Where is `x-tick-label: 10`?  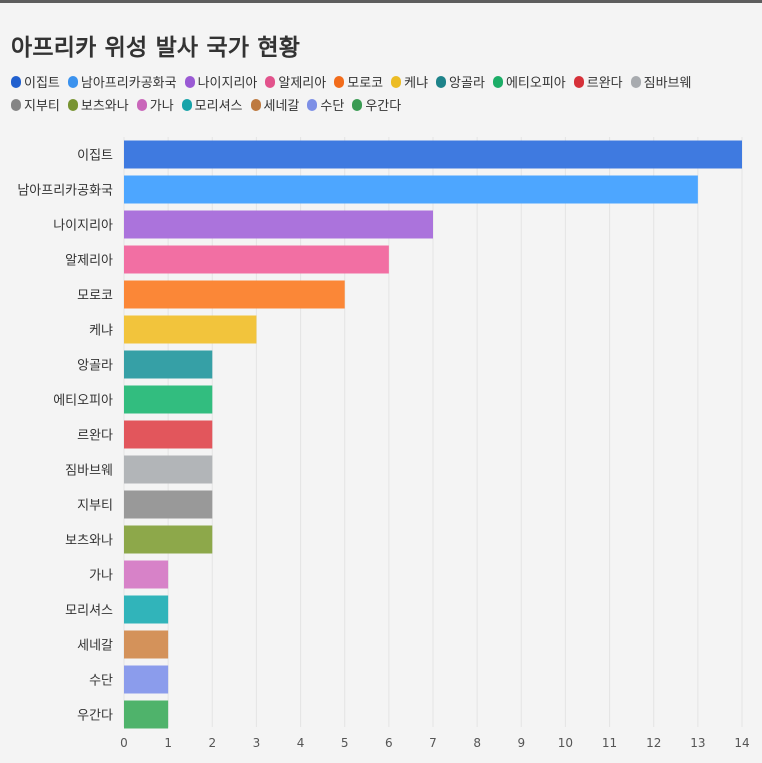 x-tick-label: 10 is located at coordinates (565, 743).